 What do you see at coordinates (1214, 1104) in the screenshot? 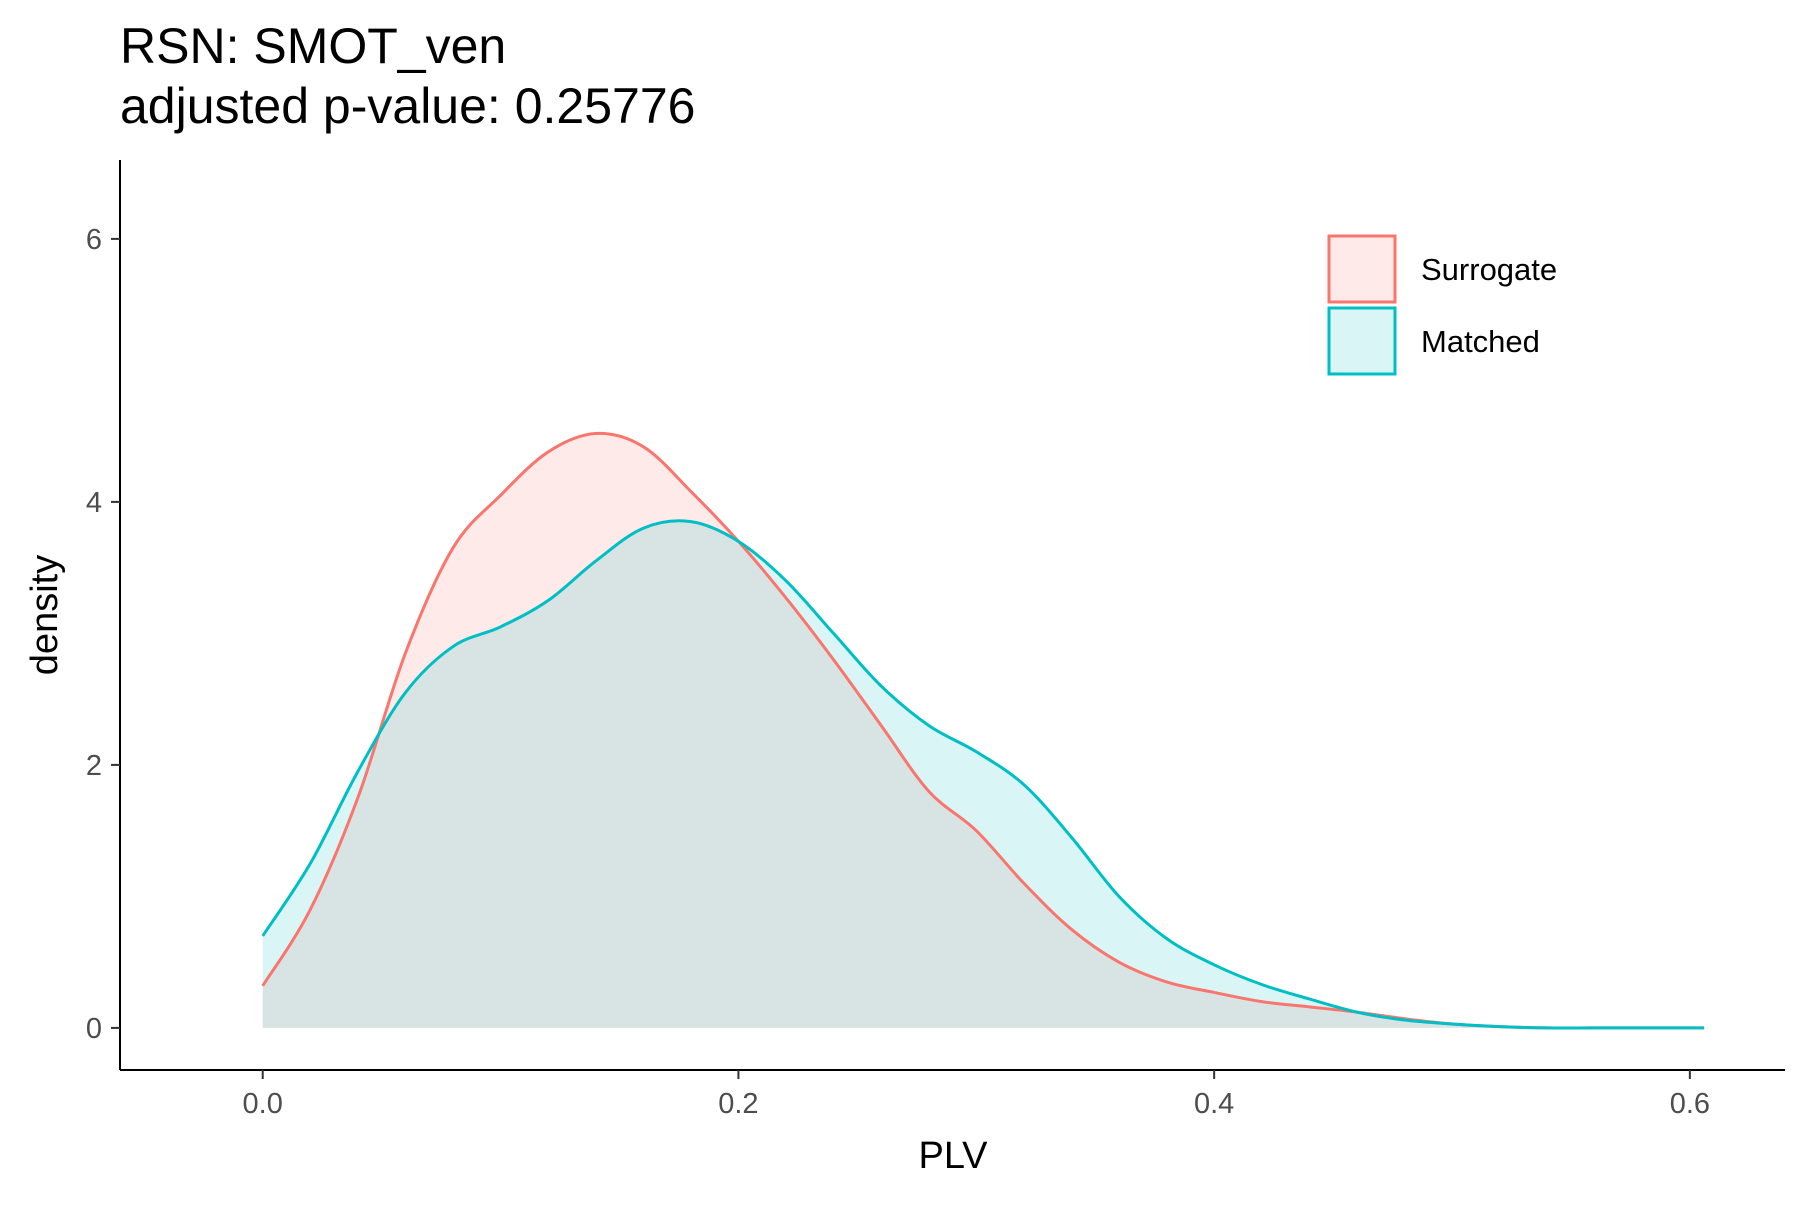
I see `x-tick-label: 0.4` at bounding box center [1214, 1104].